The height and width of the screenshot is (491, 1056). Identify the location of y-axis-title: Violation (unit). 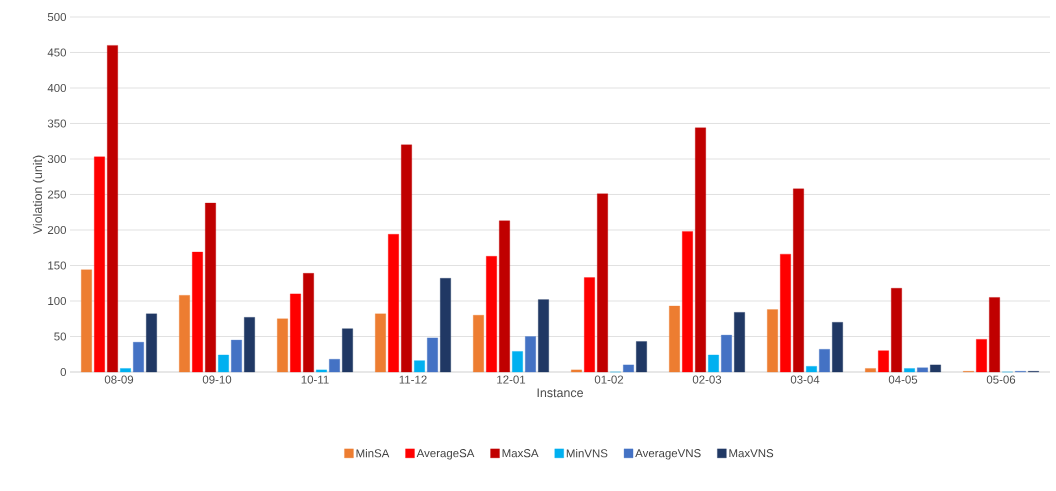
(38, 195).